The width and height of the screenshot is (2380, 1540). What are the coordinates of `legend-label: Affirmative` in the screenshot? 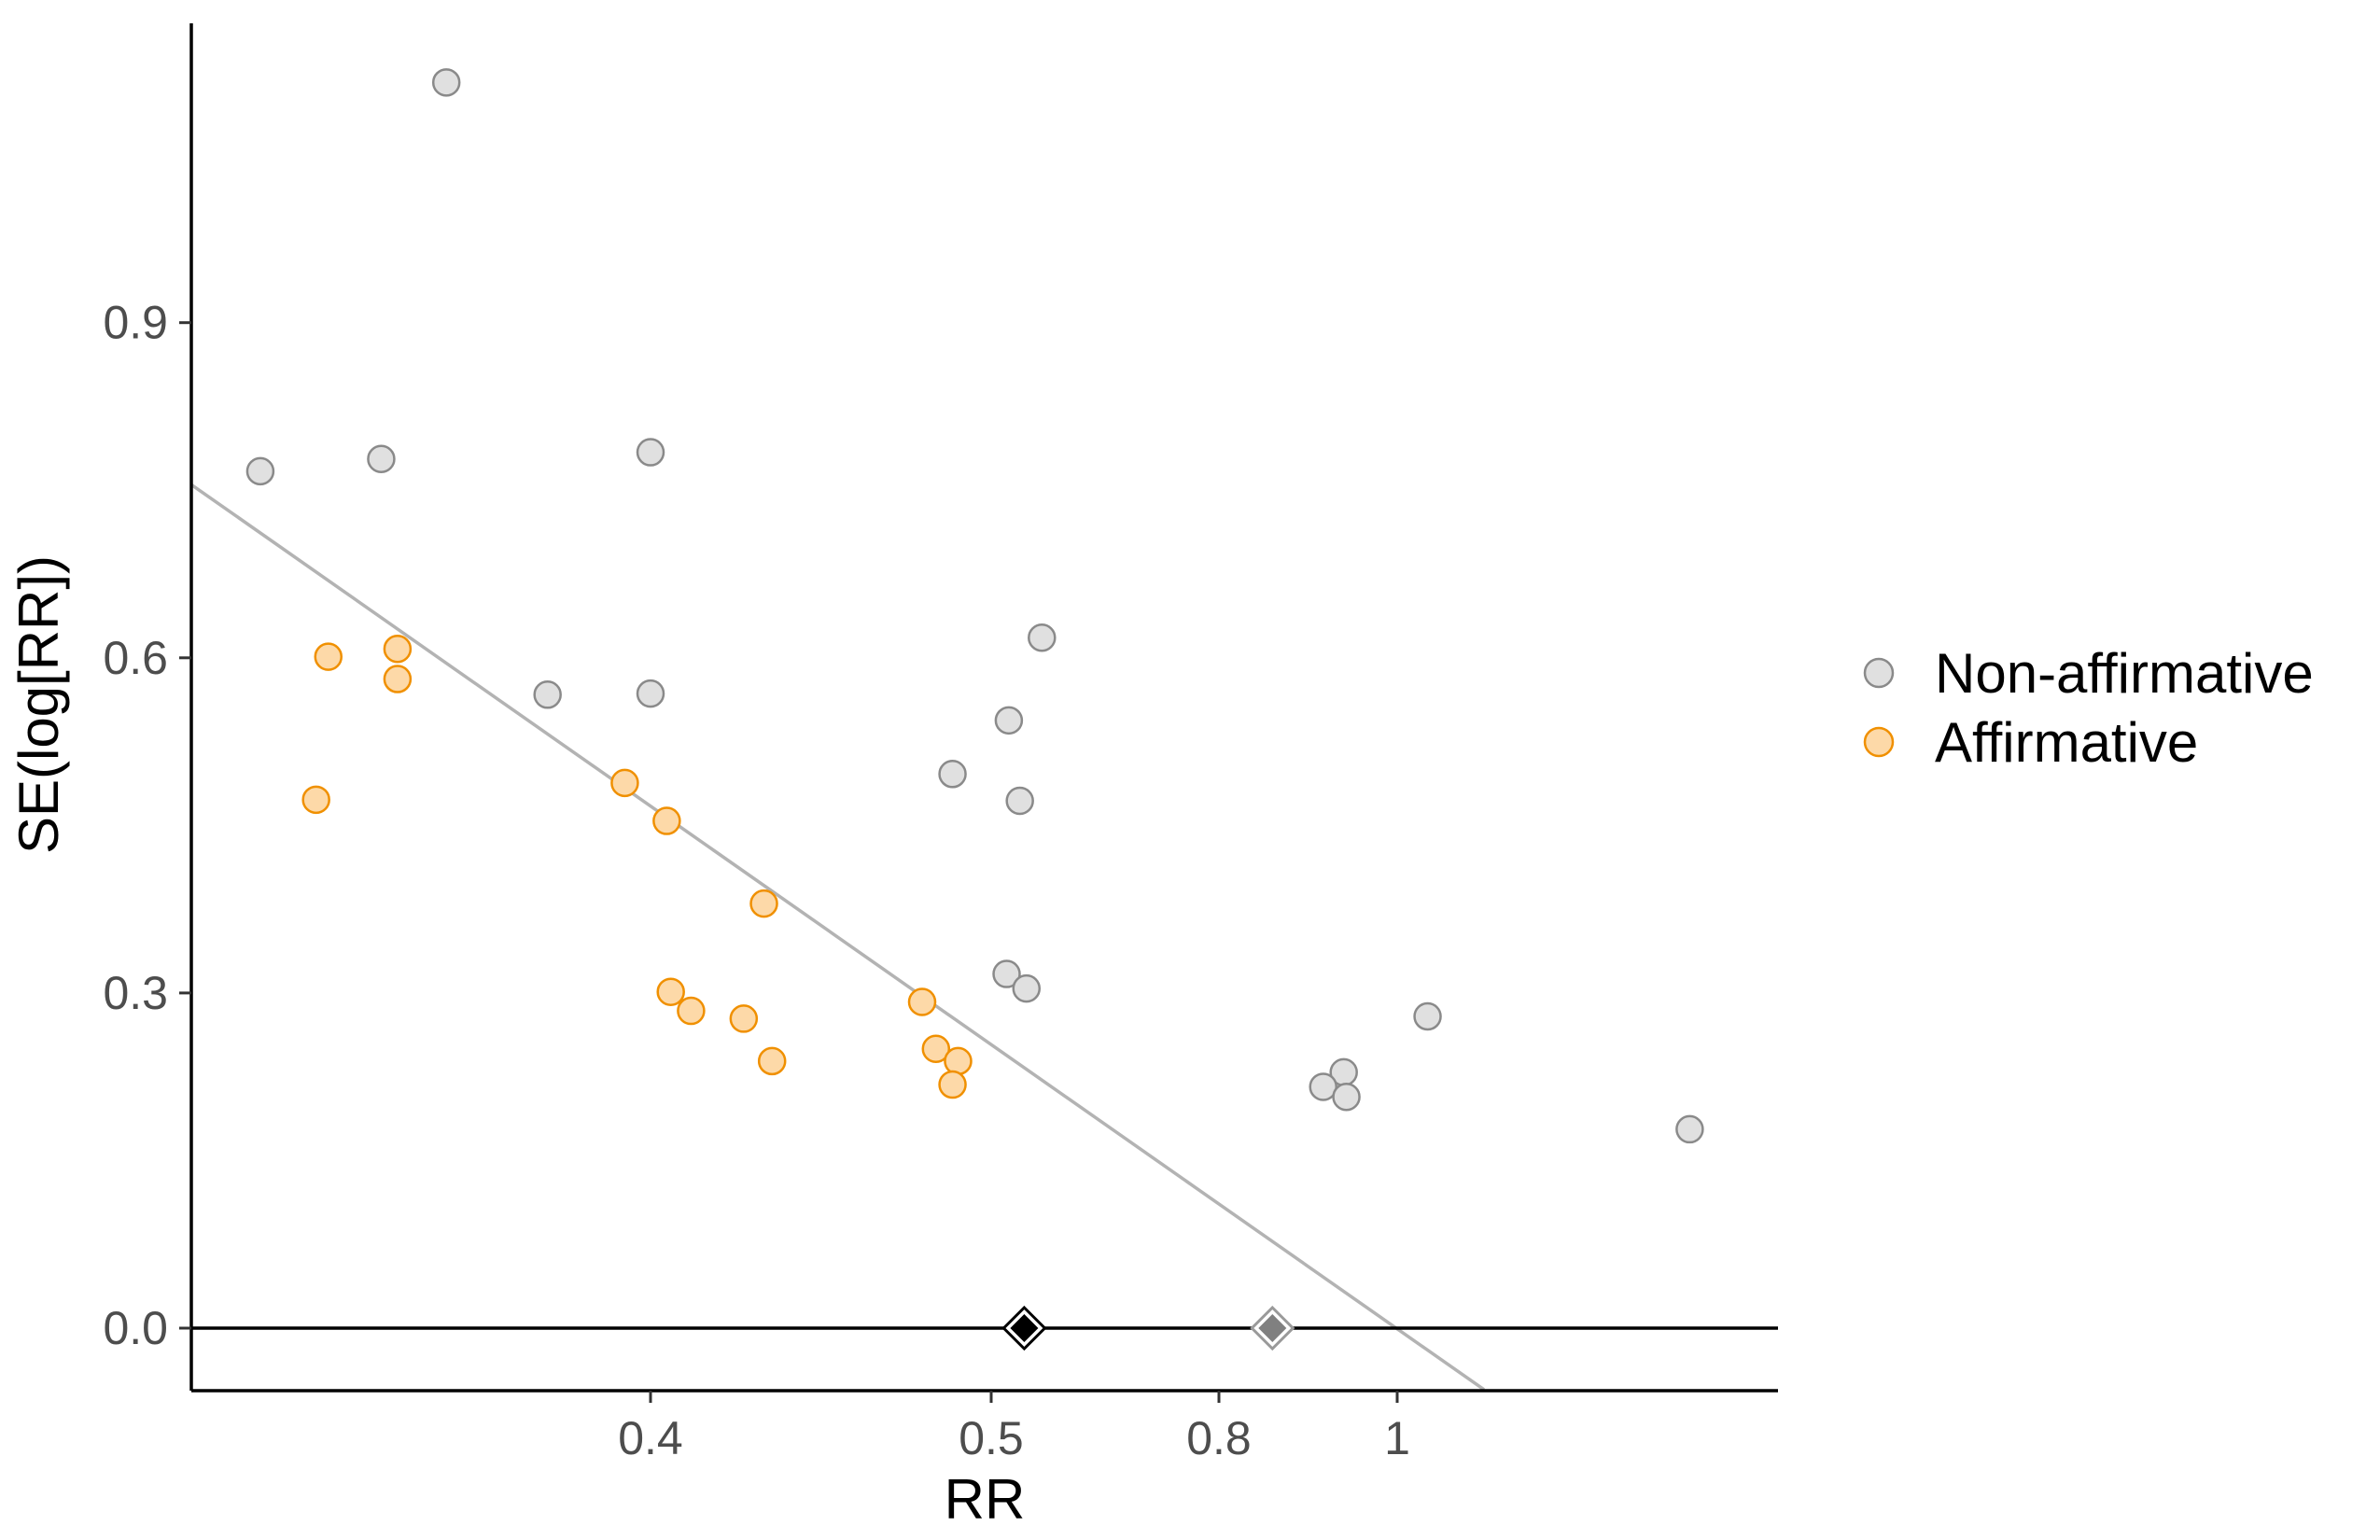 It's located at (2066, 742).